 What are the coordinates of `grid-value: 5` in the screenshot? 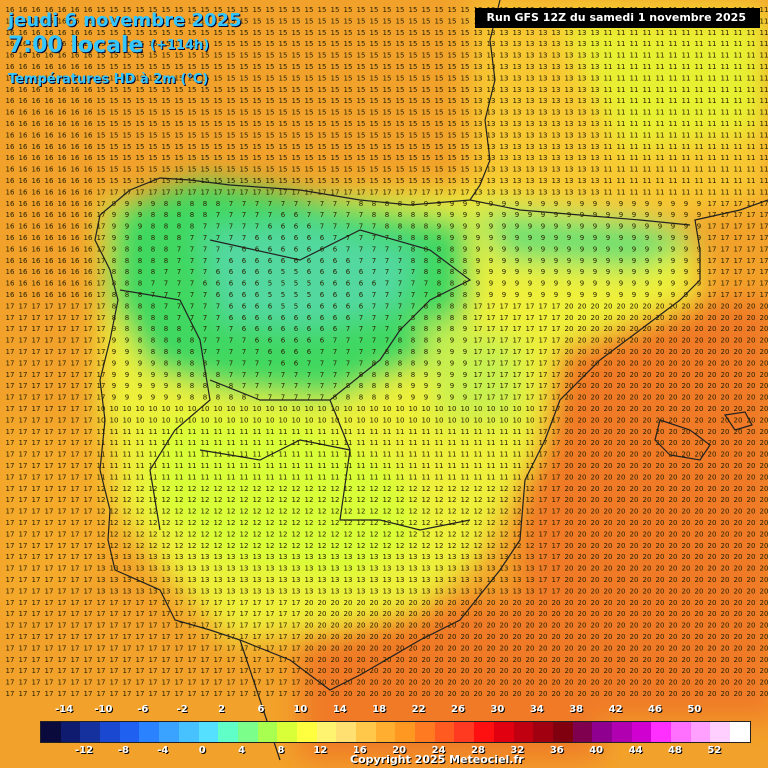 It's located at (296, 272).